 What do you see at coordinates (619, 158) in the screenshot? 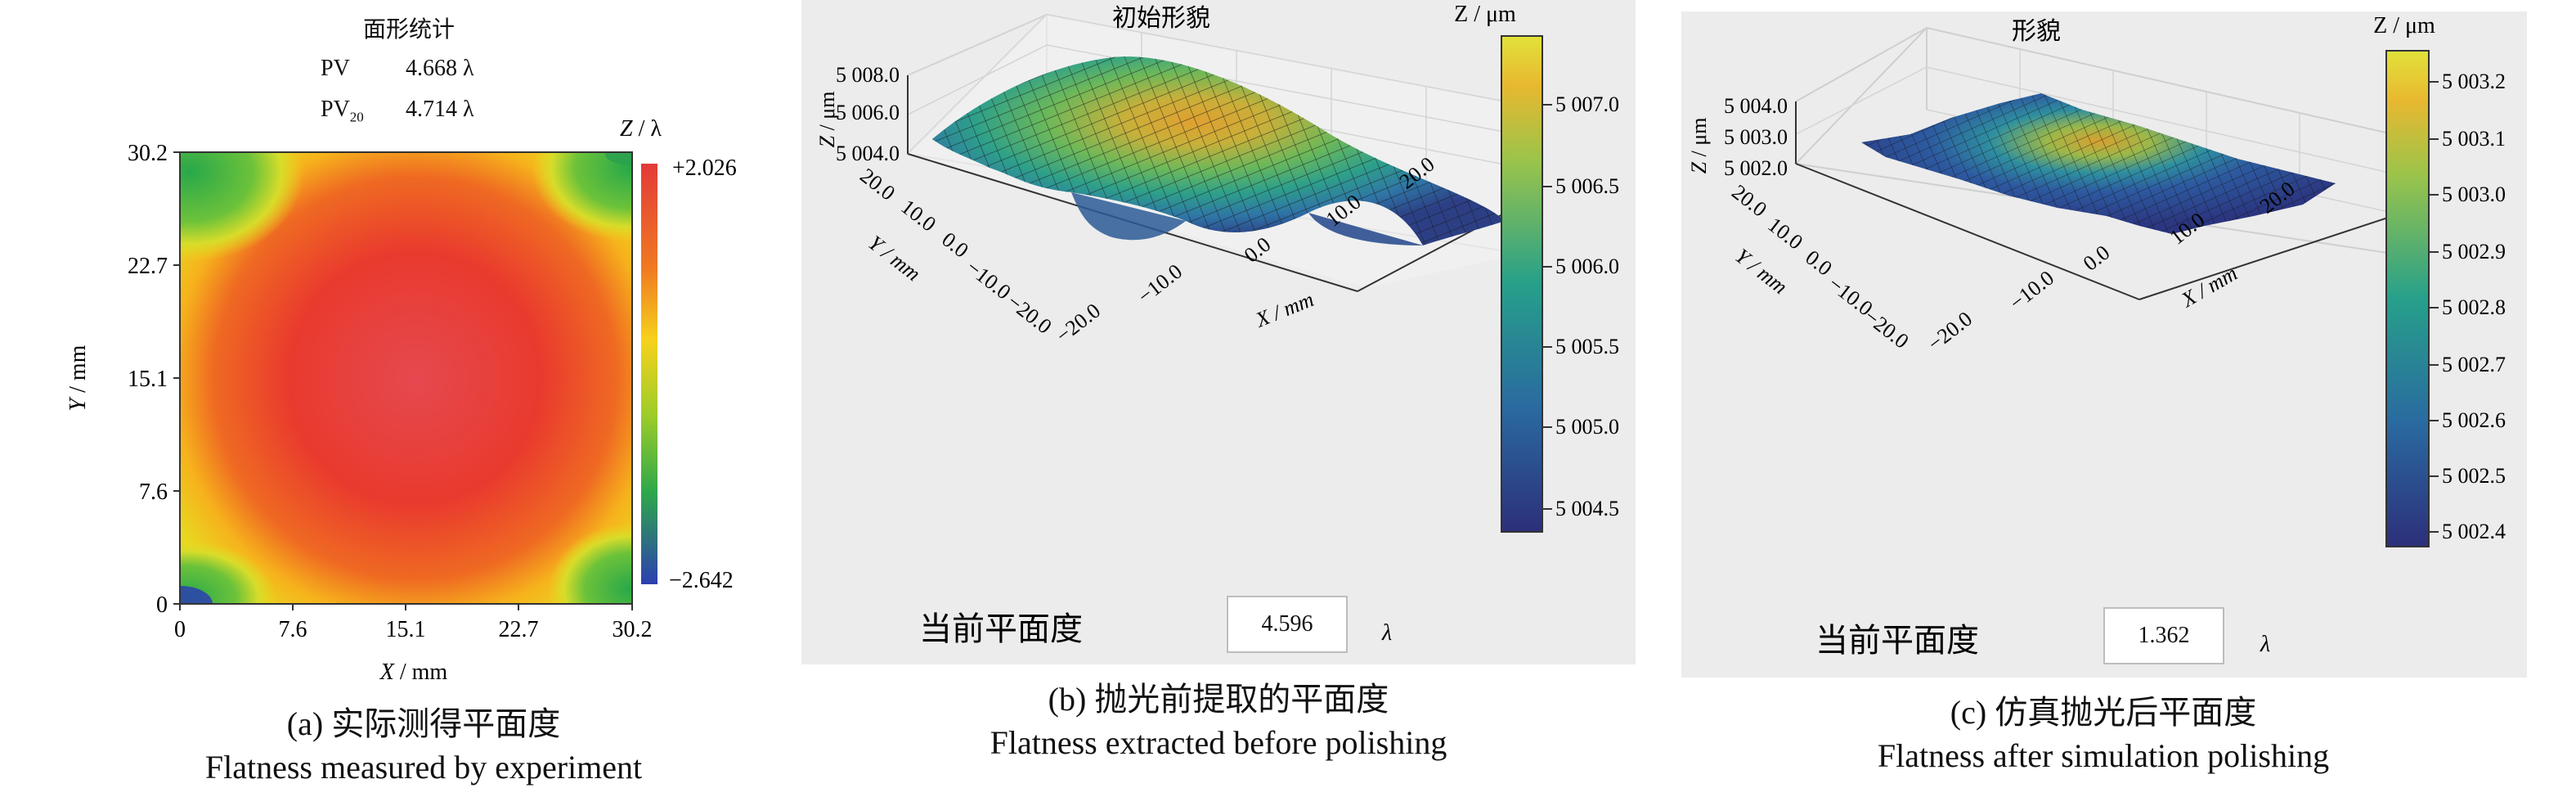
I see `heatmap-edge-spot` at bounding box center [619, 158].